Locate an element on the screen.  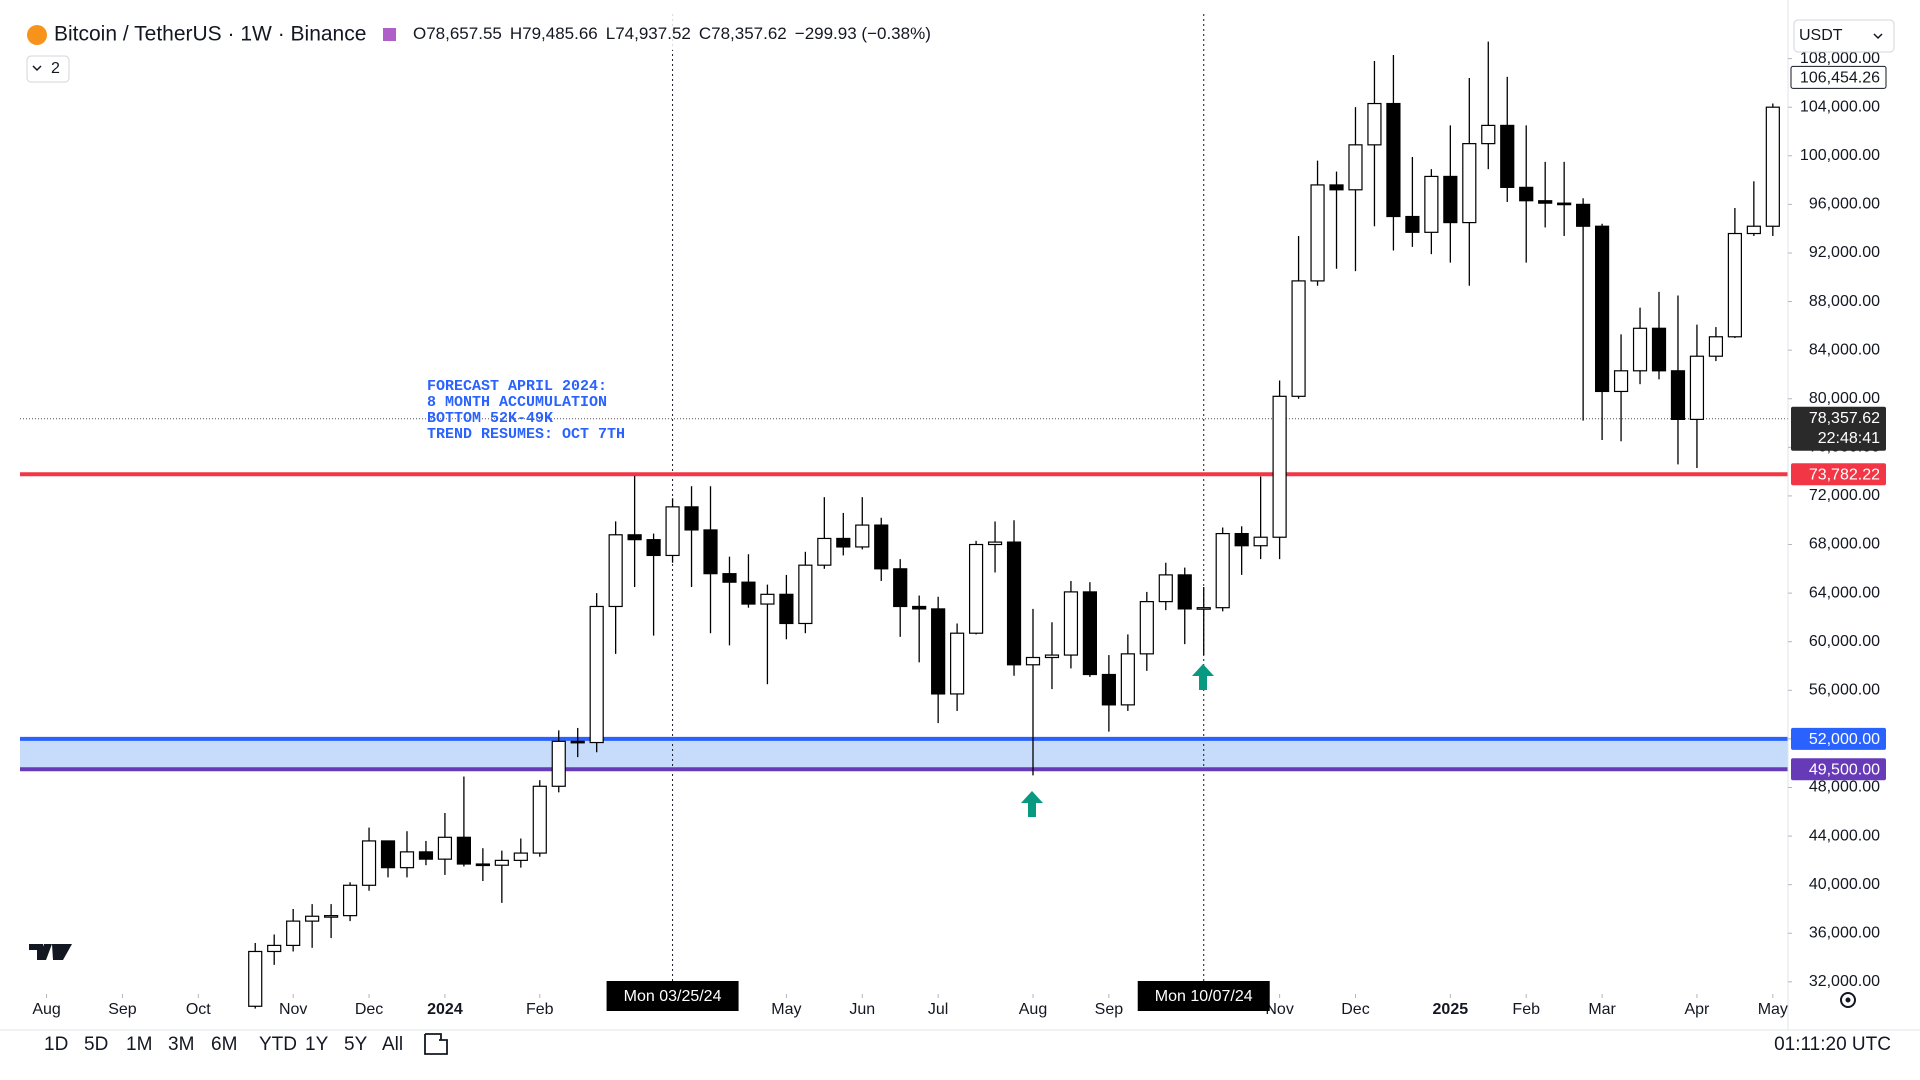
x-tick-label: 2025 is located at coordinates (1451, 1009).